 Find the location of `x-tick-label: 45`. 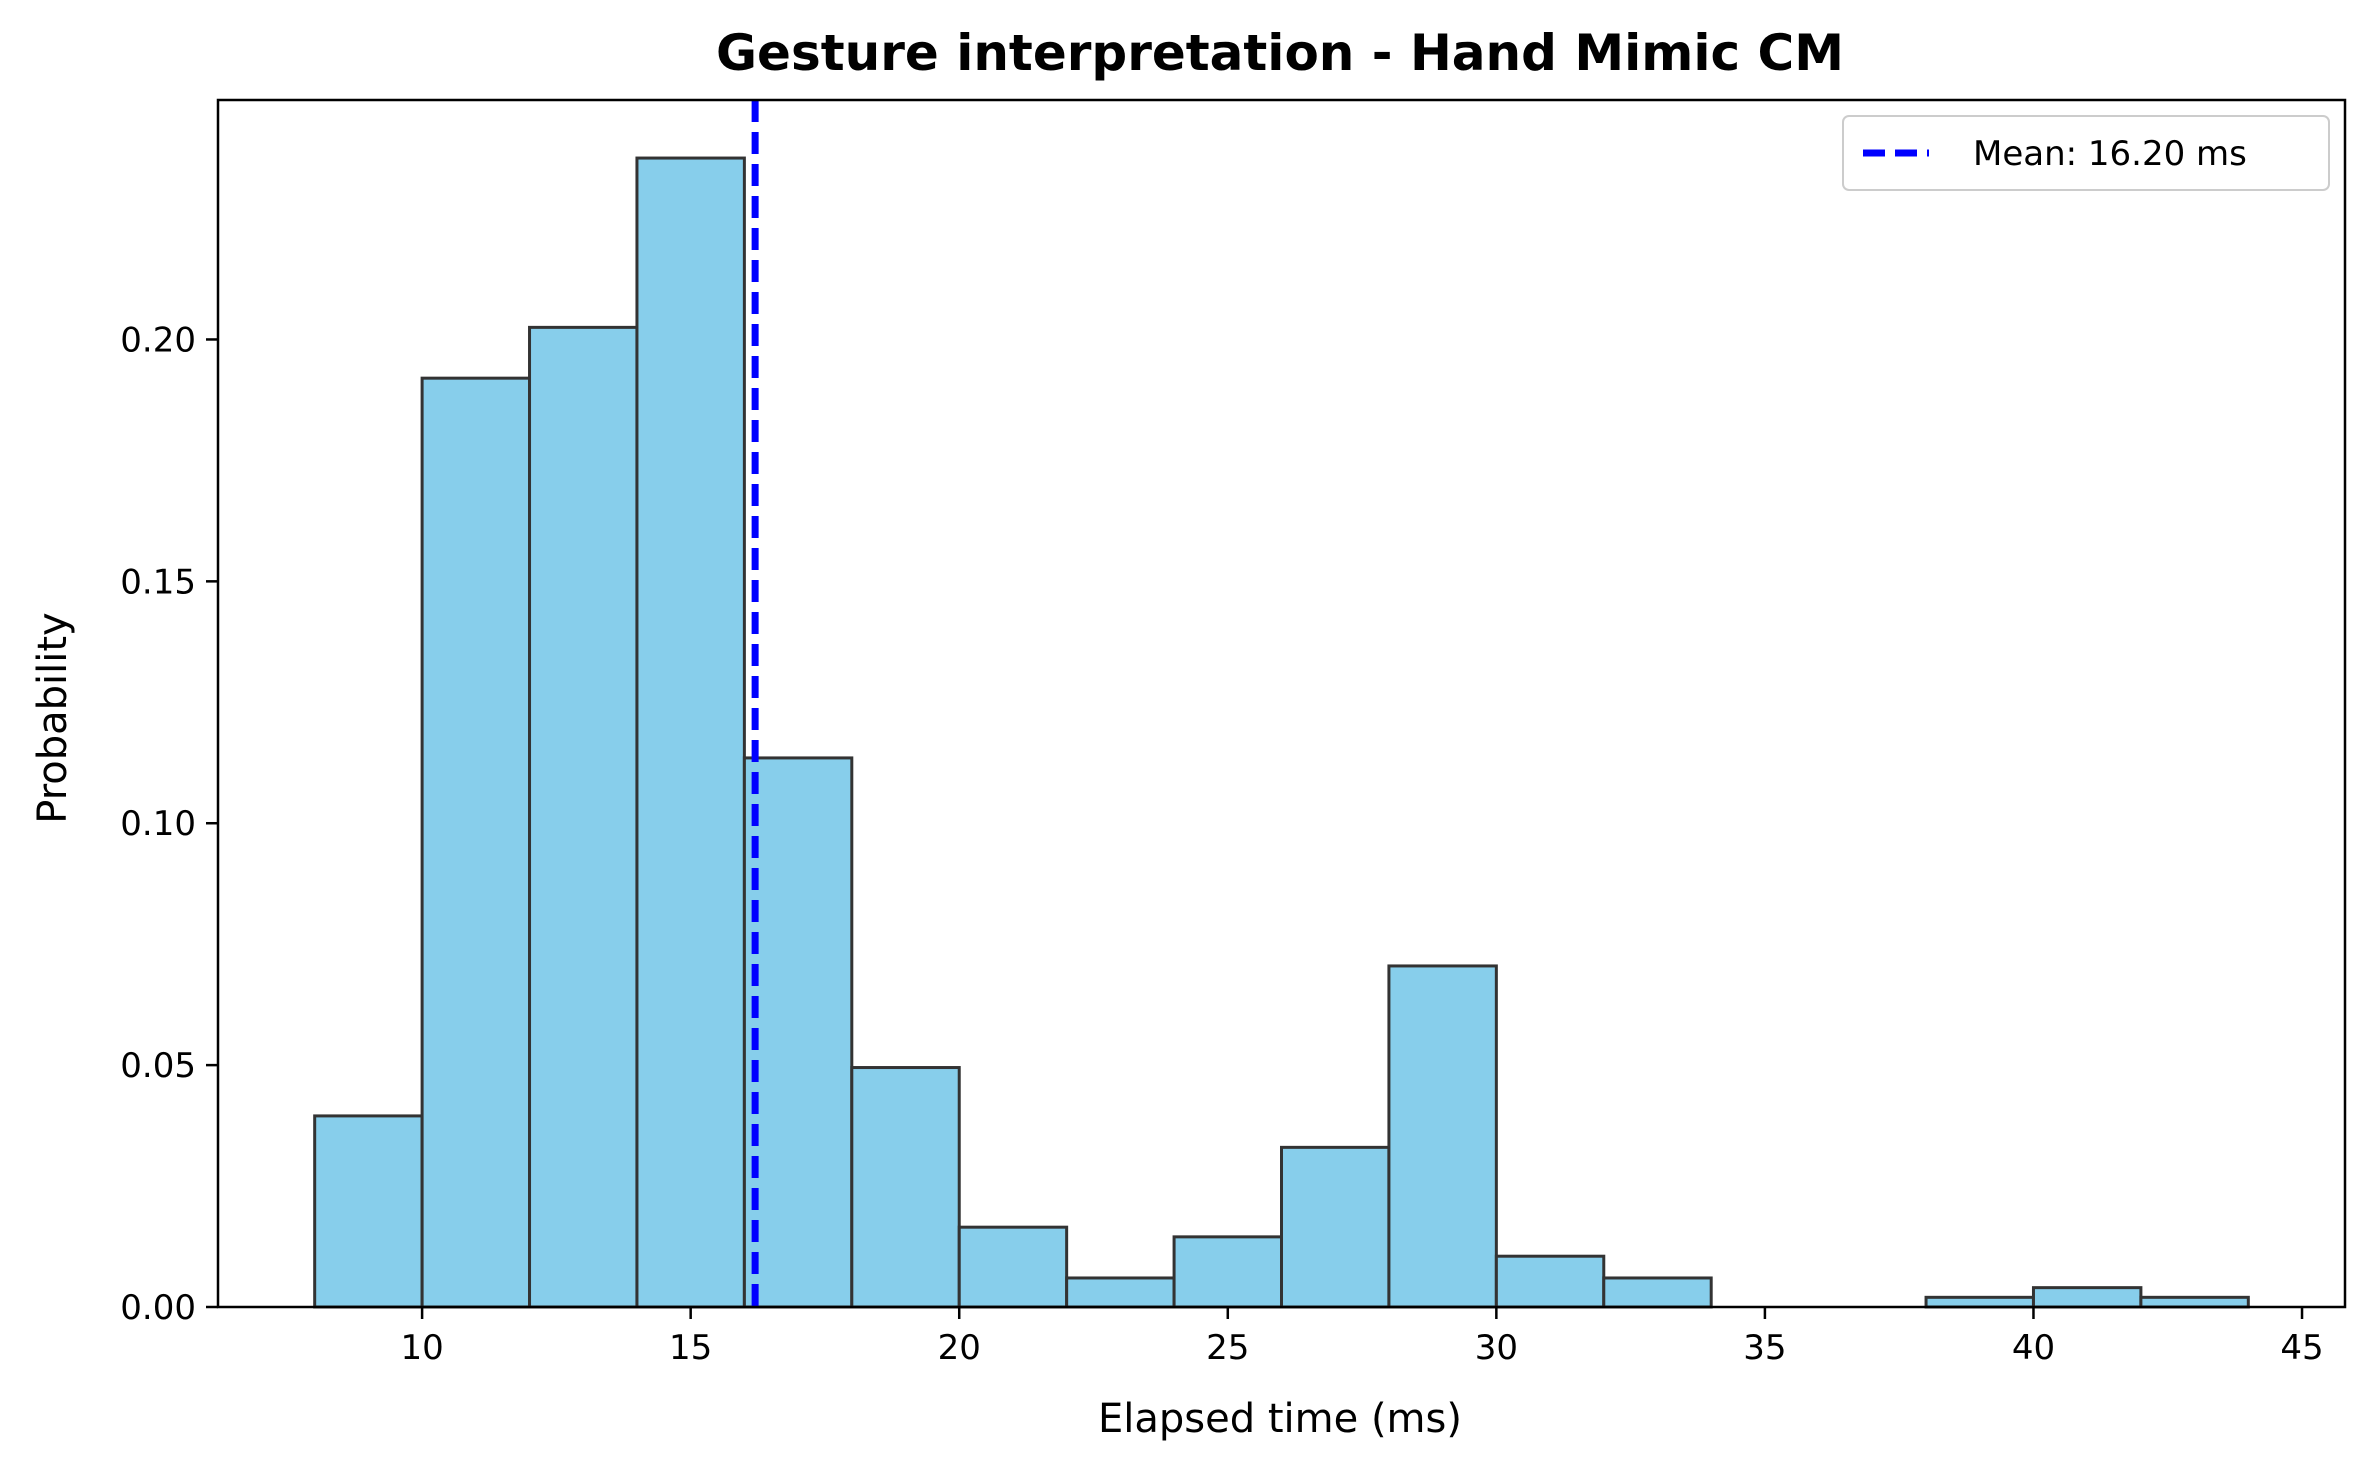

x-tick-label: 45 is located at coordinates (2301, 1348).